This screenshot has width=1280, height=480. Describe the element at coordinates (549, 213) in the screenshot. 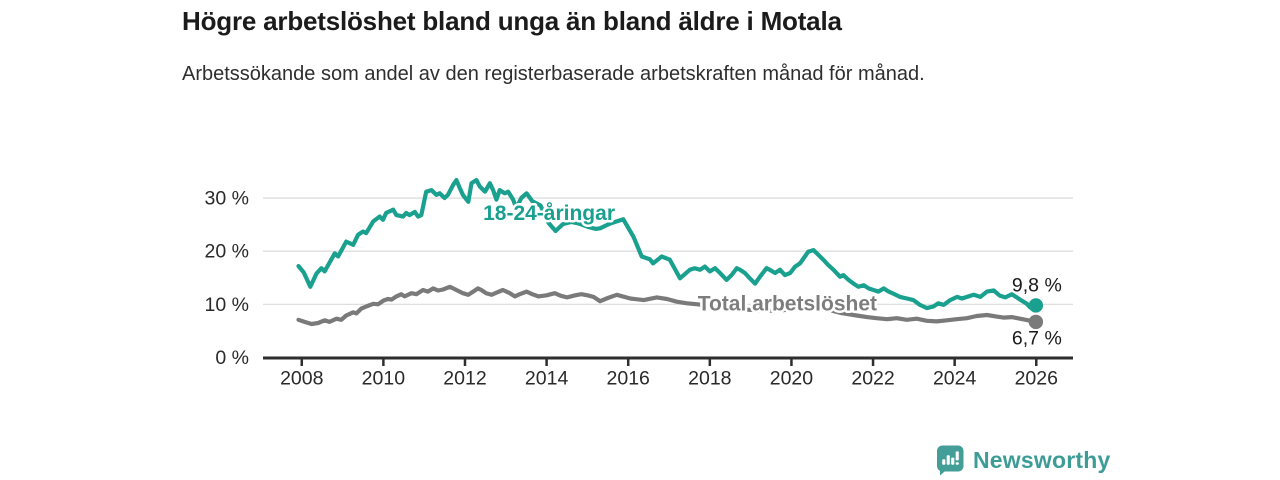

I see `series-label-young: 18-24-åringar` at that location.